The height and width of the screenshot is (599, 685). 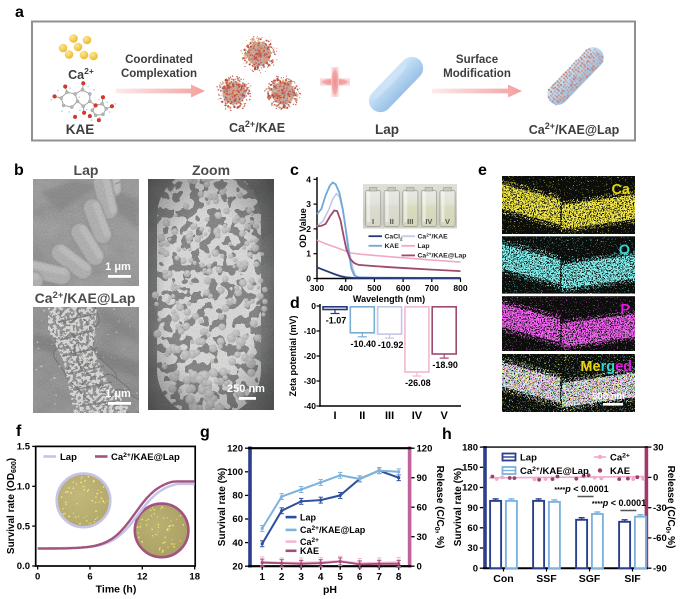 I want to click on svg-text: 5, so click(x=340, y=577).